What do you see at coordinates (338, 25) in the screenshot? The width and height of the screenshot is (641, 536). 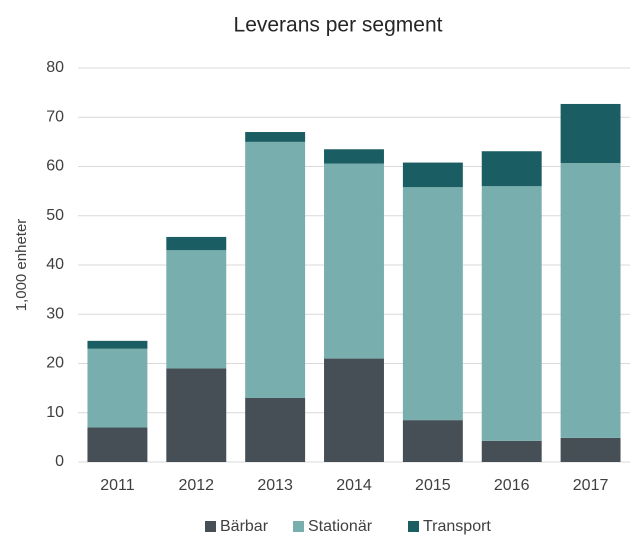 I see `chart-title: Leverans per segment` at bounding box center [338, 25].